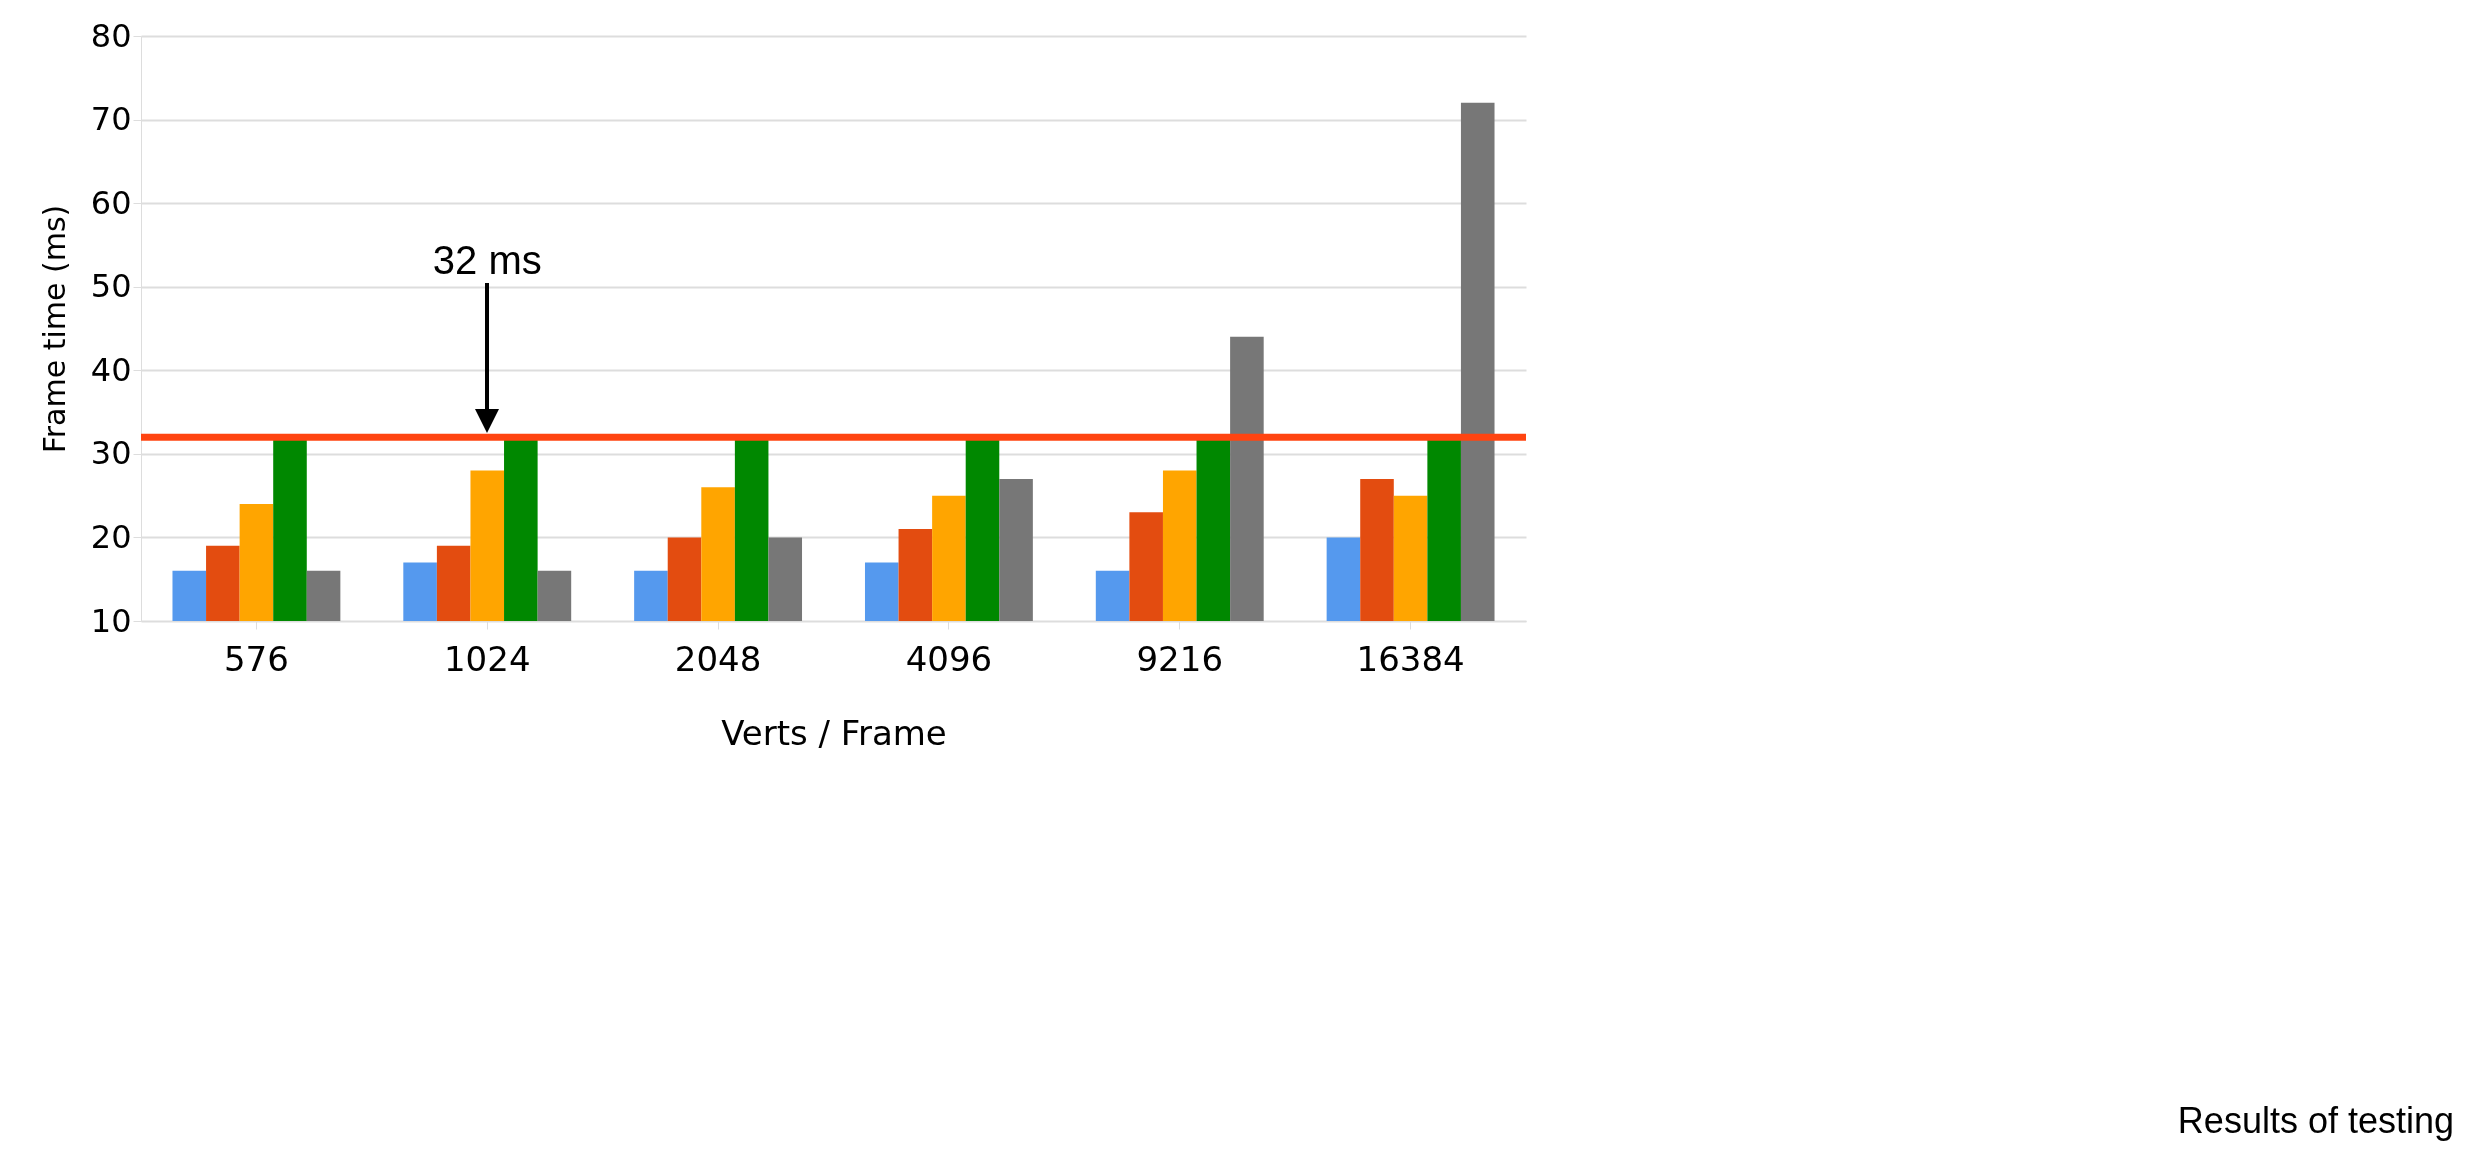 This screenshot has height=1153, width=2484. What do you see at coordinates (54, 329) in the screenshot?
I see `y-axis-title: Frame time (ms)` at bounding box center [54, 329].